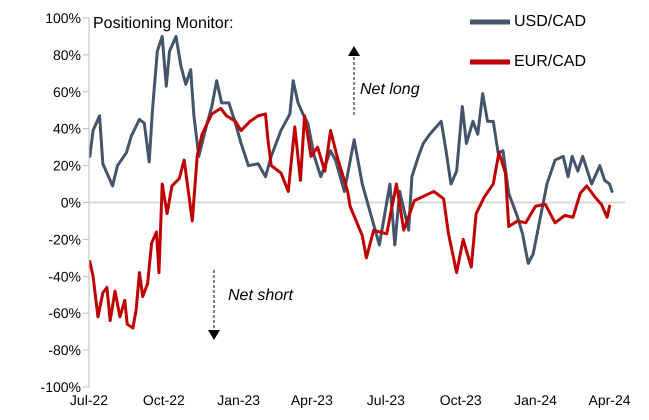  What do you see at coordinates (64, 239) in the screenshot?
I see `y-tick-label: -20%` at bounding box center [64, 239].